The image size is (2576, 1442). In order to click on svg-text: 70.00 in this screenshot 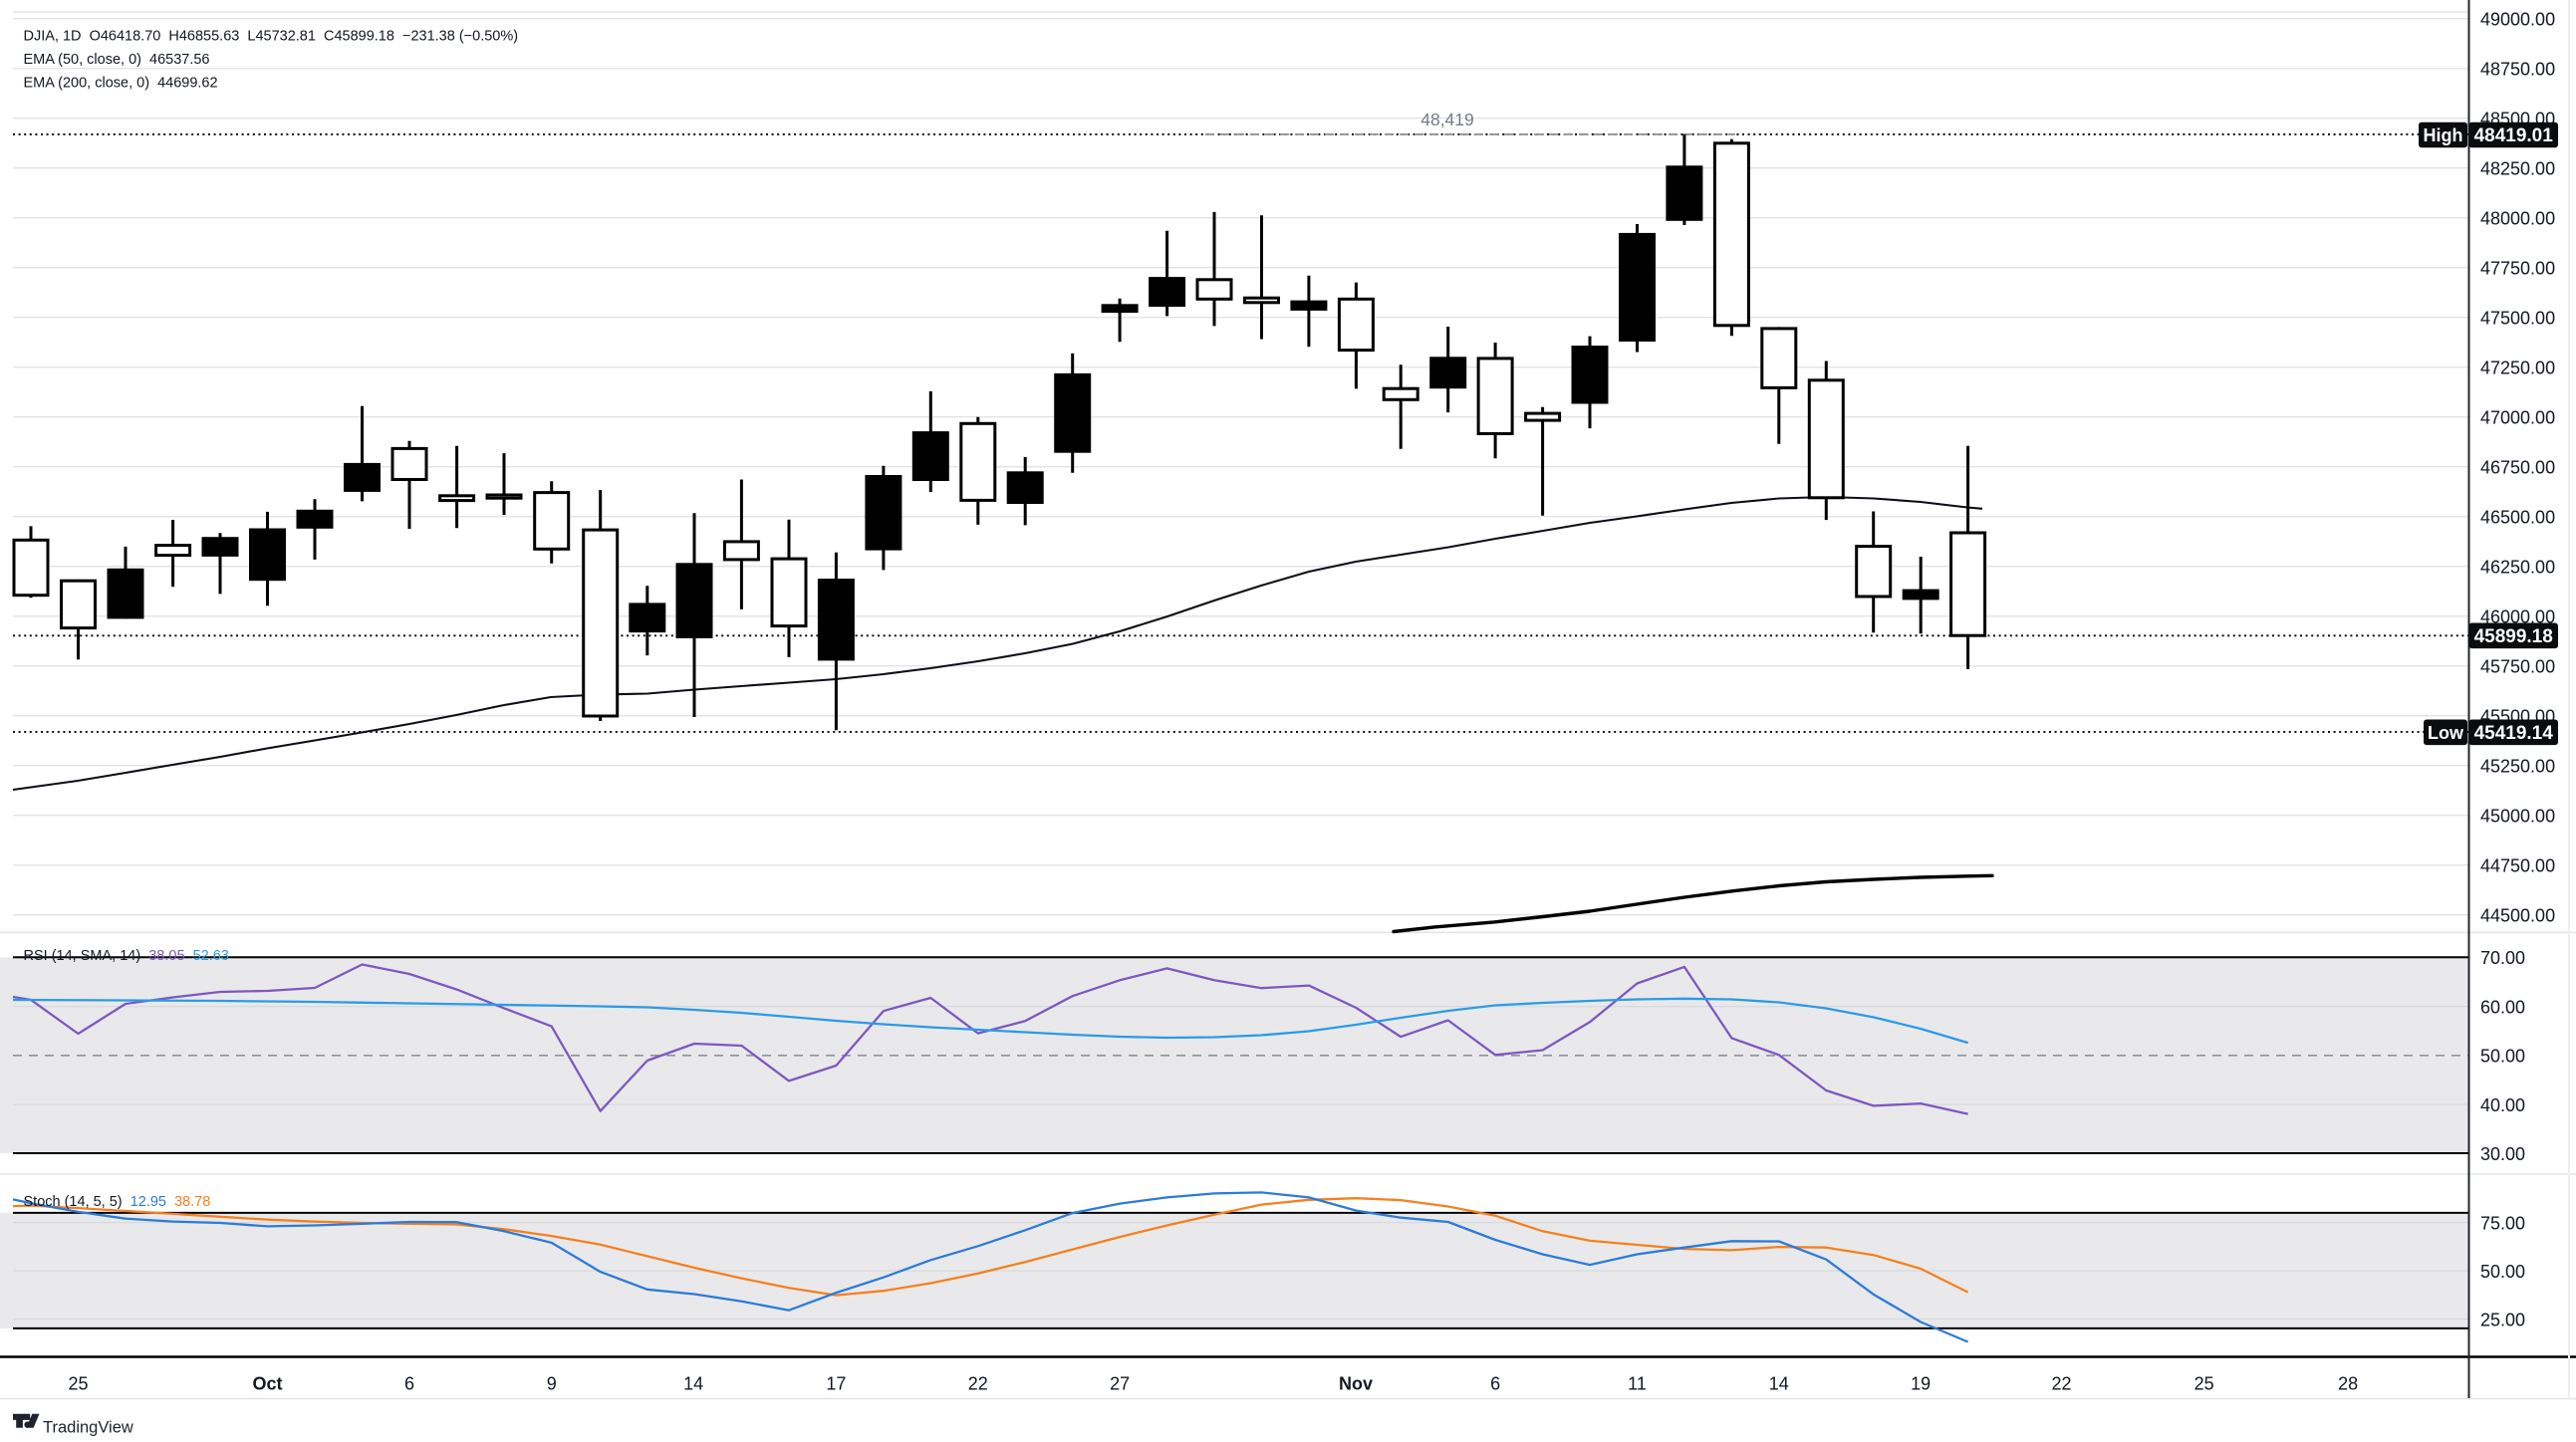, I will do `click(2502, 958)`.